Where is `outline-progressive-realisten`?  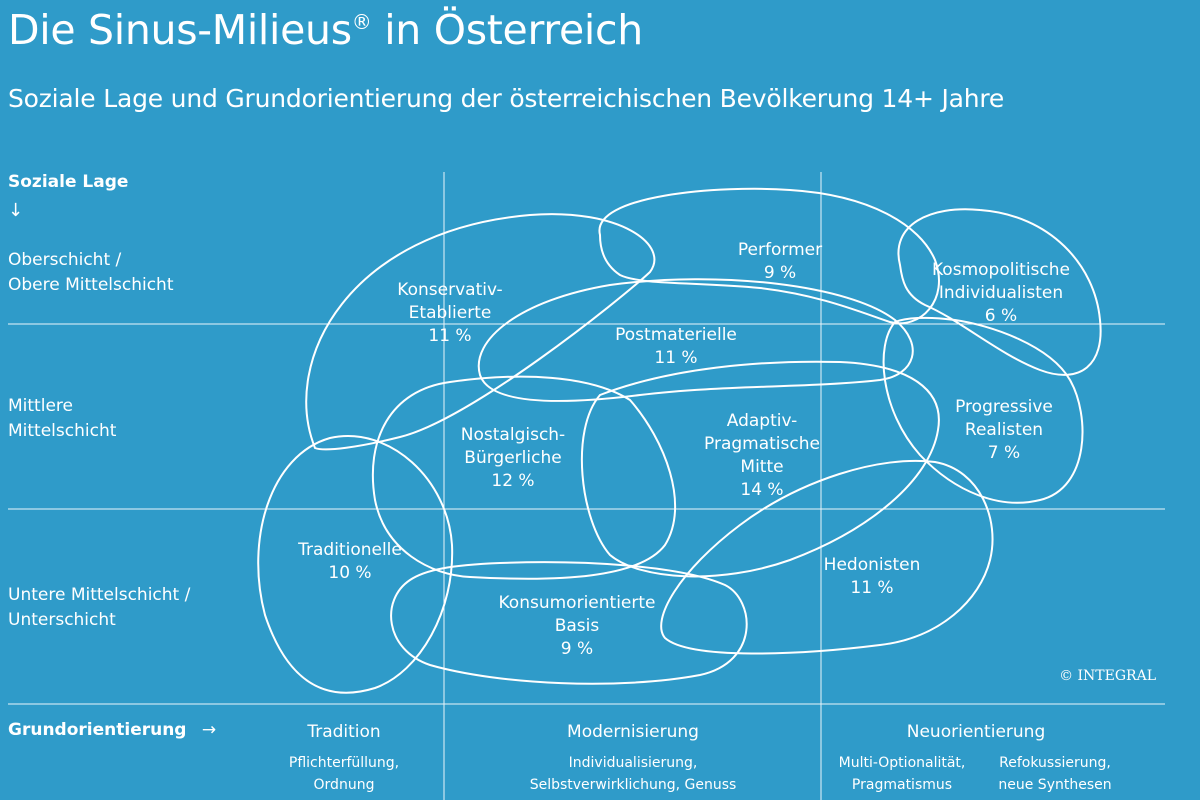
outline-progressive-realisten is located at coordinates (983, 410).